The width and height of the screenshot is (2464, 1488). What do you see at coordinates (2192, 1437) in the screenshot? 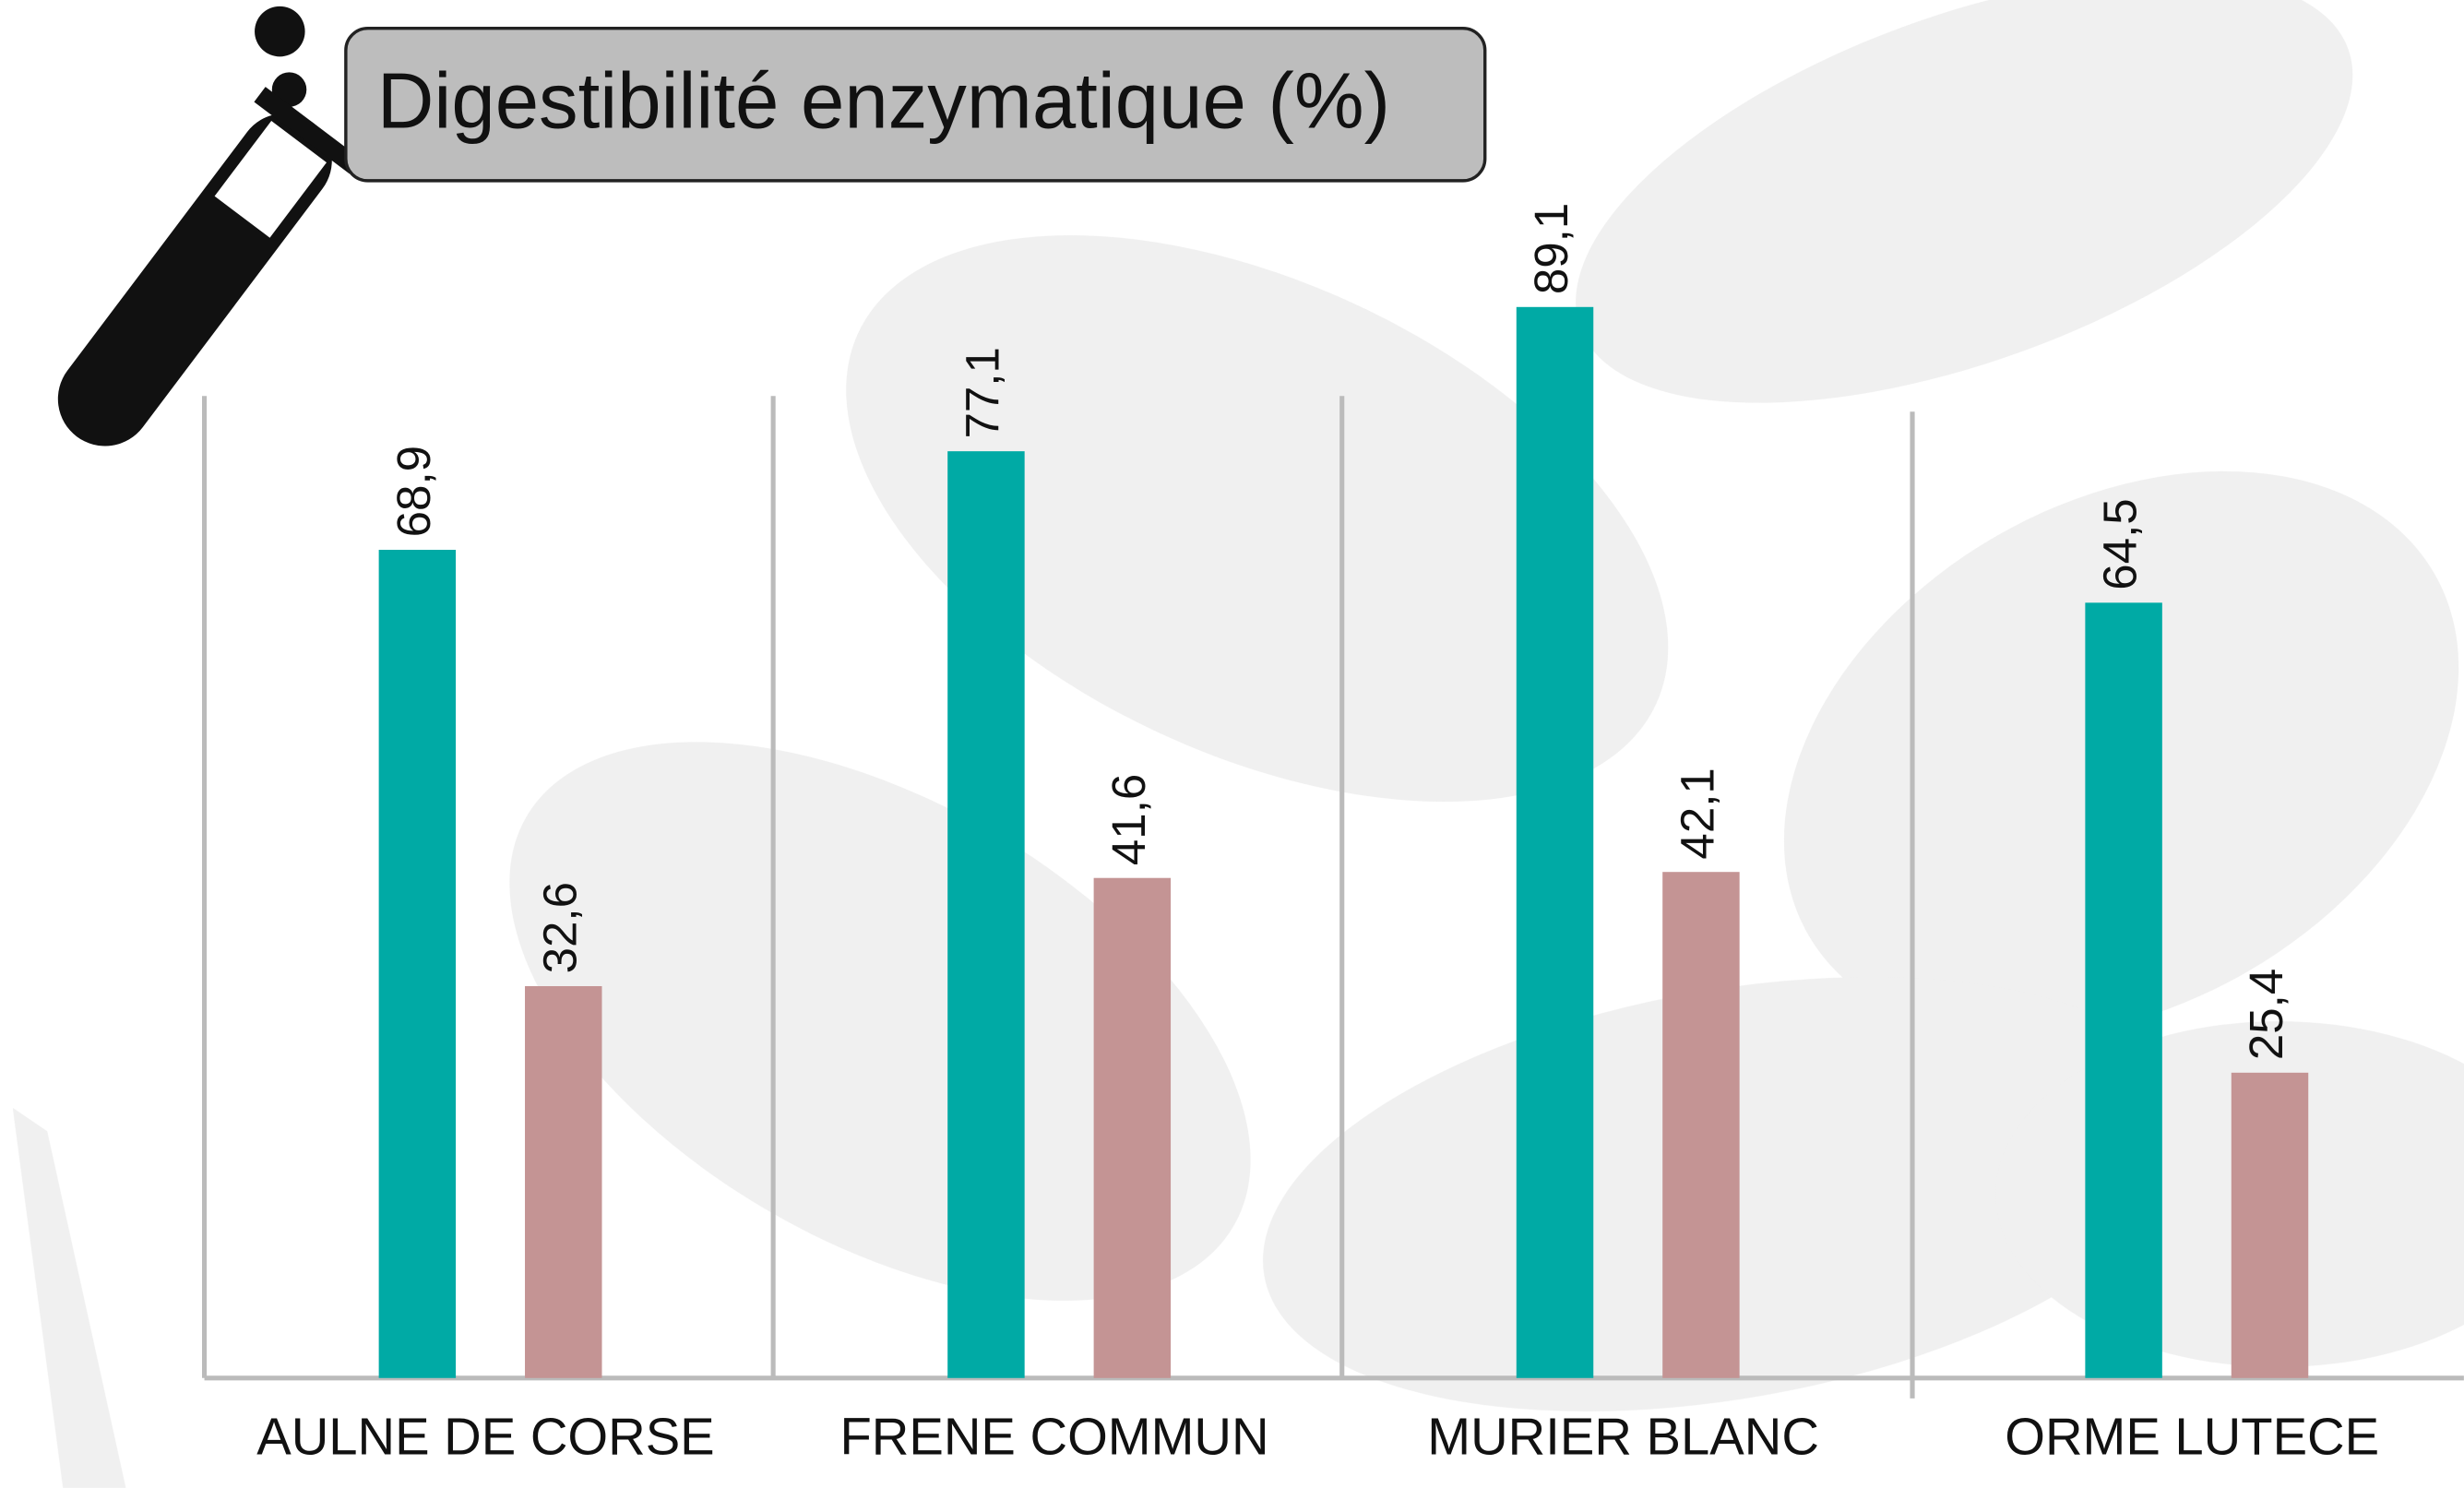
I see `x-tick-label: ORME LUTECE` at bounding box center [2192, 1437].